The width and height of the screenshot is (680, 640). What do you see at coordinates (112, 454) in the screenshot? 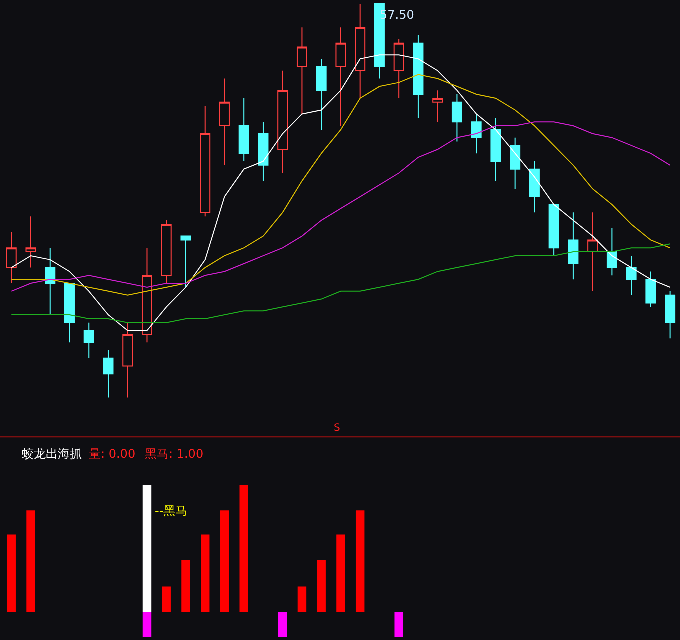
I see `text: 量: 0.00` at bounding box center [112, 454].